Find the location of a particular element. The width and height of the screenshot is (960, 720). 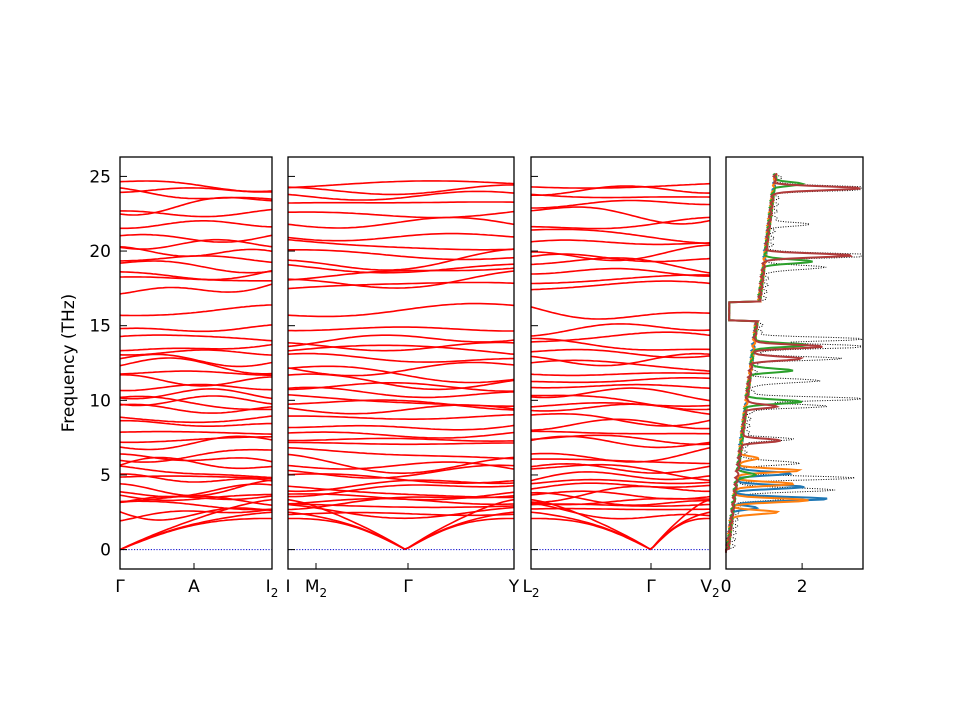

y-axis-title: Frequency (THz) is located at coordinates (69, 363).